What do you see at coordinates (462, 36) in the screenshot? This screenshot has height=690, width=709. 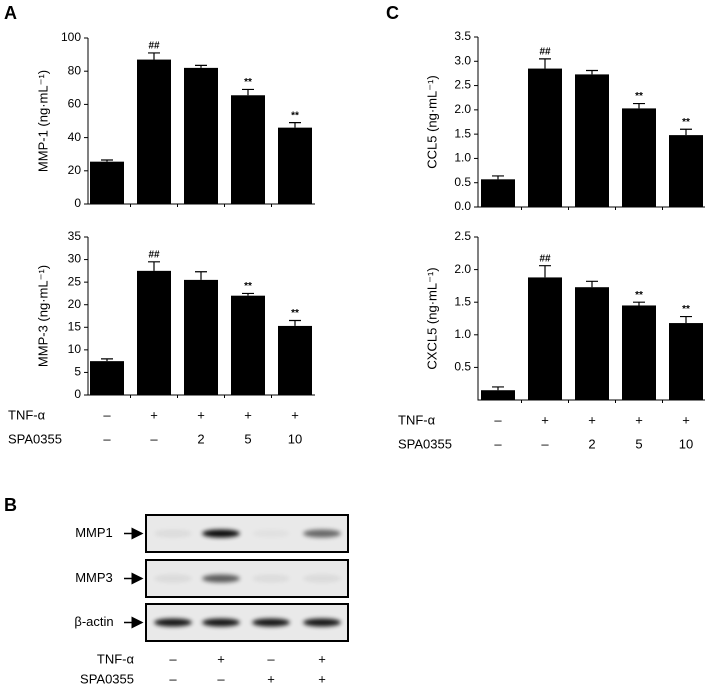 I see `y-tick-label: 3.5` at bounding box center [462, 36].